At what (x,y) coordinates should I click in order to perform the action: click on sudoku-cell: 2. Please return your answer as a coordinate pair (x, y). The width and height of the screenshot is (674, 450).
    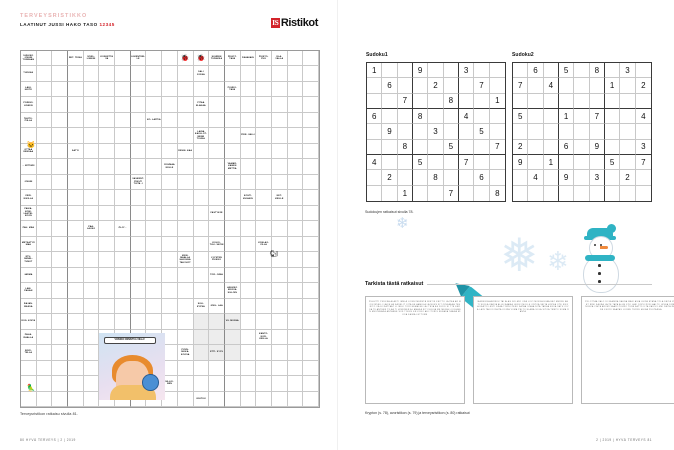
    Looking at the image, I should click on (643, 86).